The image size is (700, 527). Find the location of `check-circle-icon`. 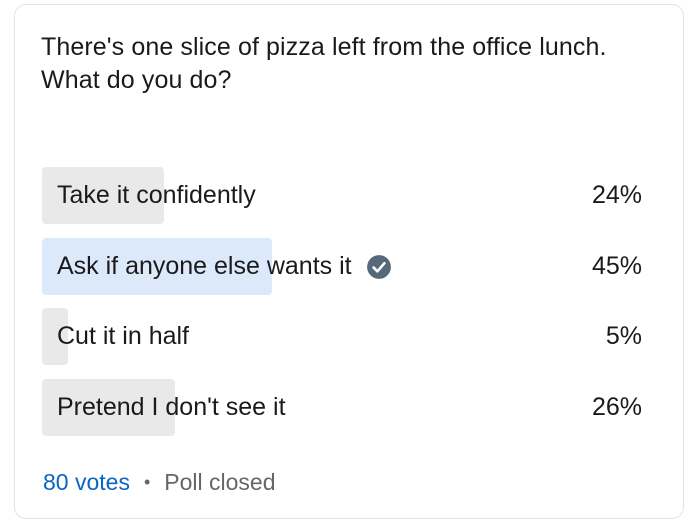

check-circle-icon is located at coordinates (378, 266).